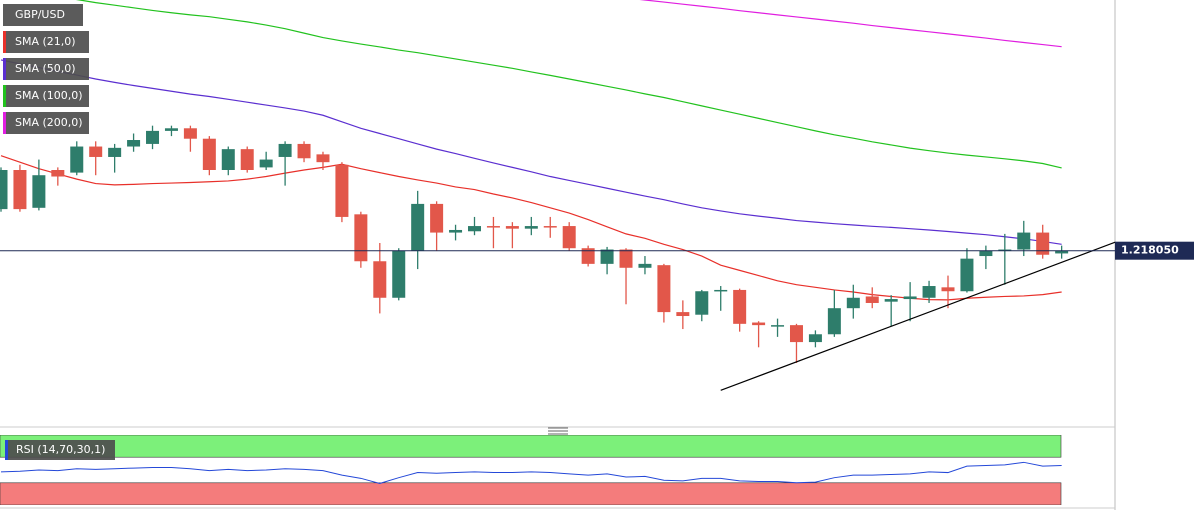  I want to click on last-price-label: 1.218050, so click(1150, 250).